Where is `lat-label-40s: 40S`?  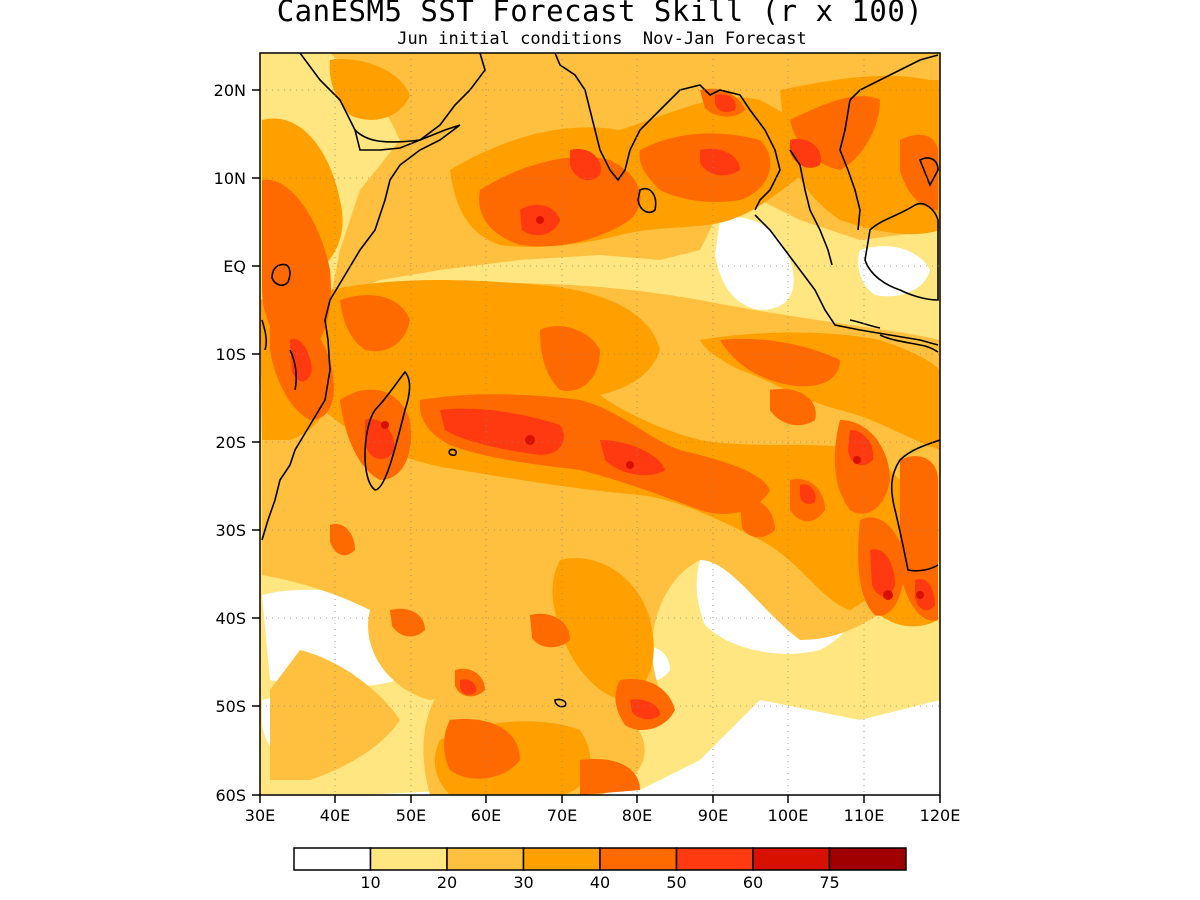
lat-label-40s: 40S is located at coordinates (230, 618).